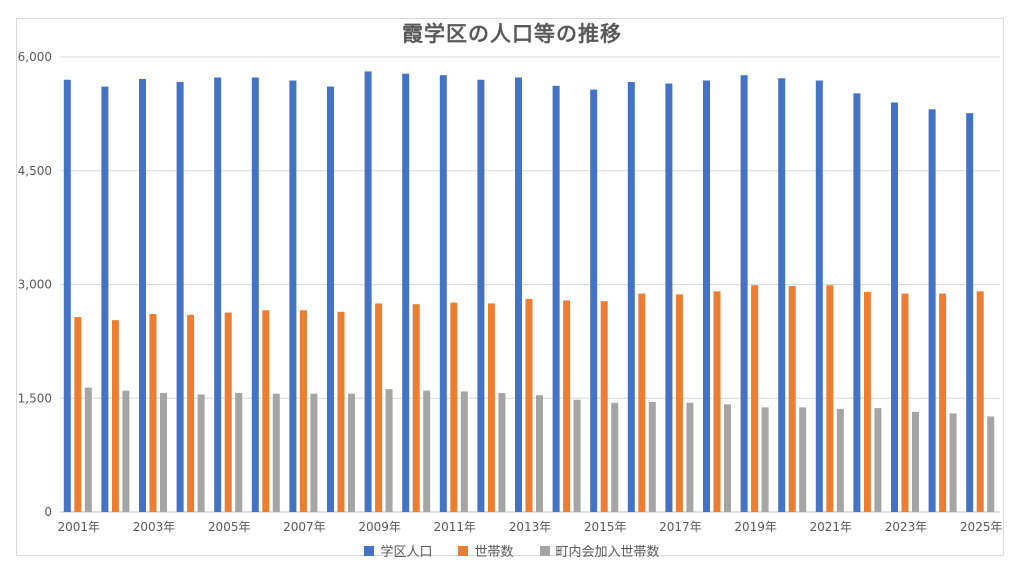  Describe the element at coordinates (906, 527) in the screenshot. I see `x-tick-label: 2023年` at that location.